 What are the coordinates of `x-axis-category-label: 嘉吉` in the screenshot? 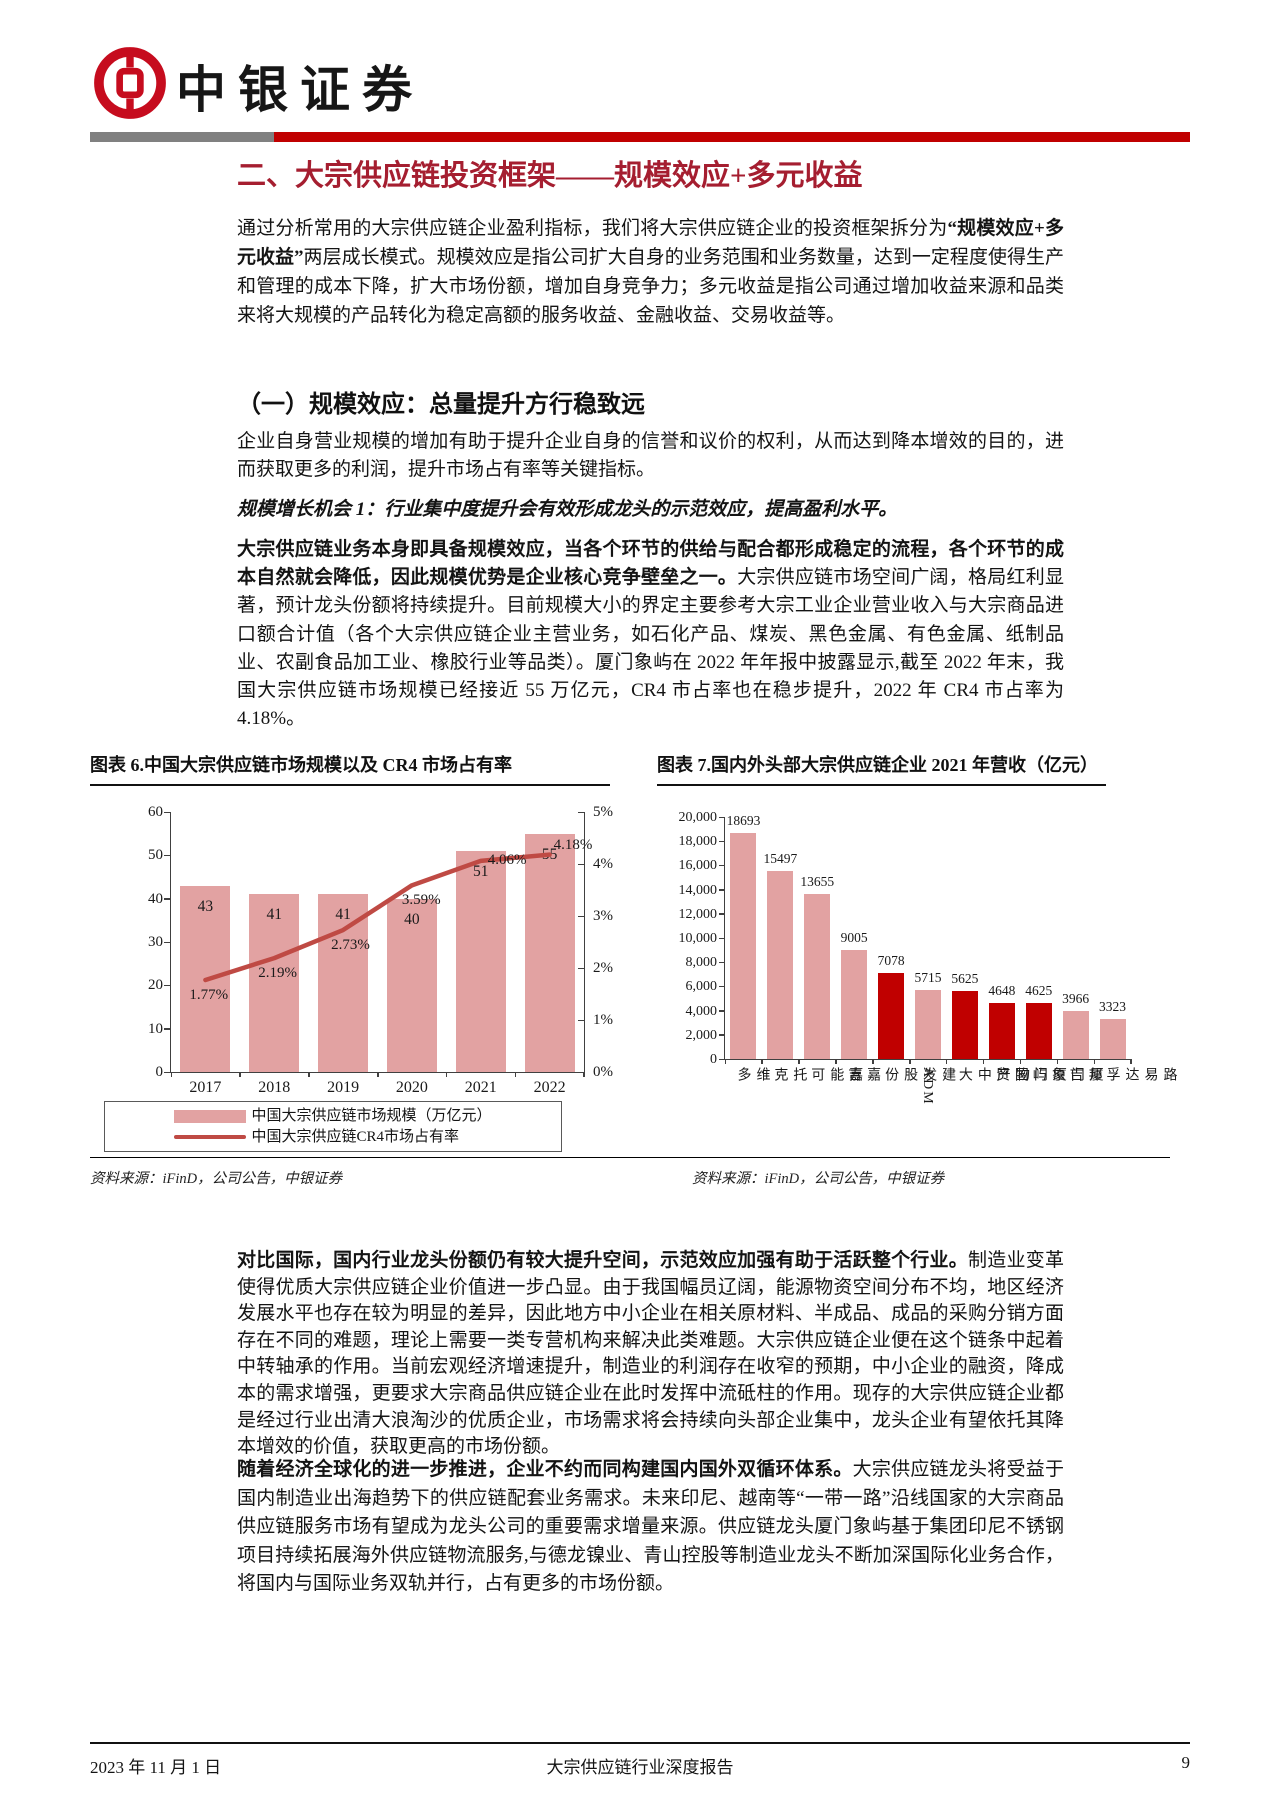 It's located at (863, 1075).